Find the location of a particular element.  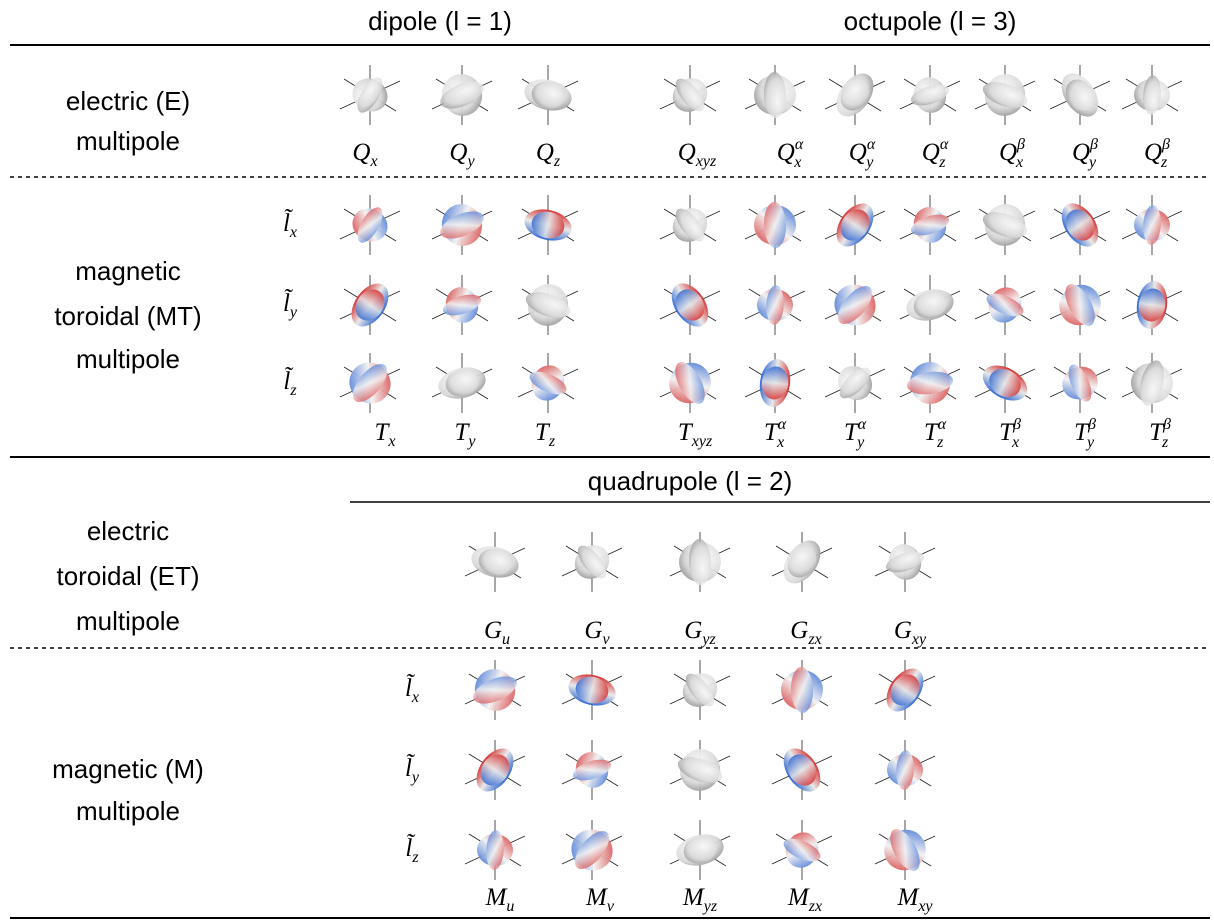

symbol: l̃y is located at coordinates (290, 305).